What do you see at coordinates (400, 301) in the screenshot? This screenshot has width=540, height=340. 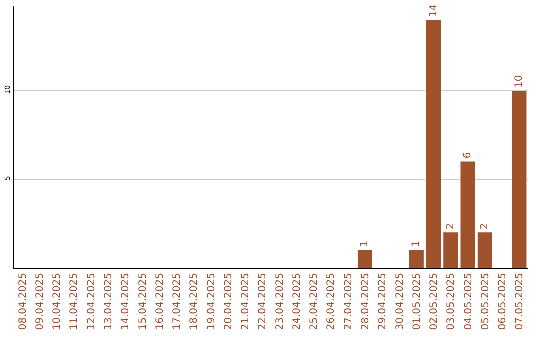 I see `x-tick-label: 30.04.2025` at bounding box center [400, 301].